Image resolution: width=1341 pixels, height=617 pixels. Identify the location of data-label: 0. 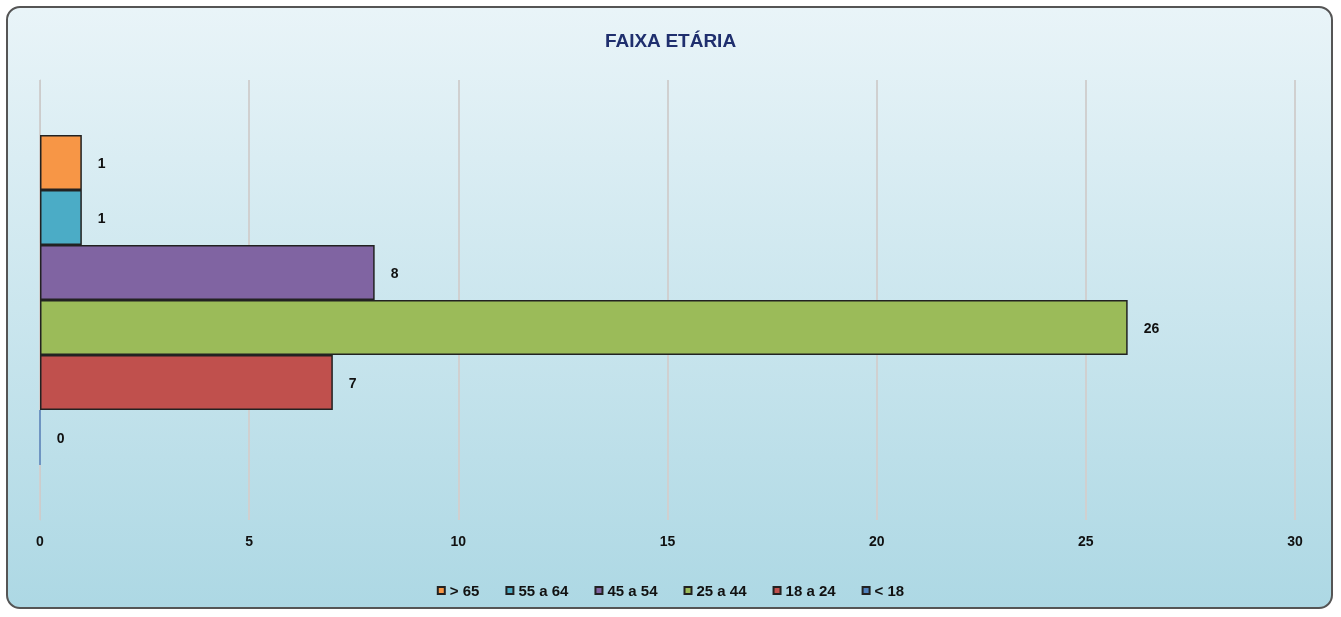
(60, 437).